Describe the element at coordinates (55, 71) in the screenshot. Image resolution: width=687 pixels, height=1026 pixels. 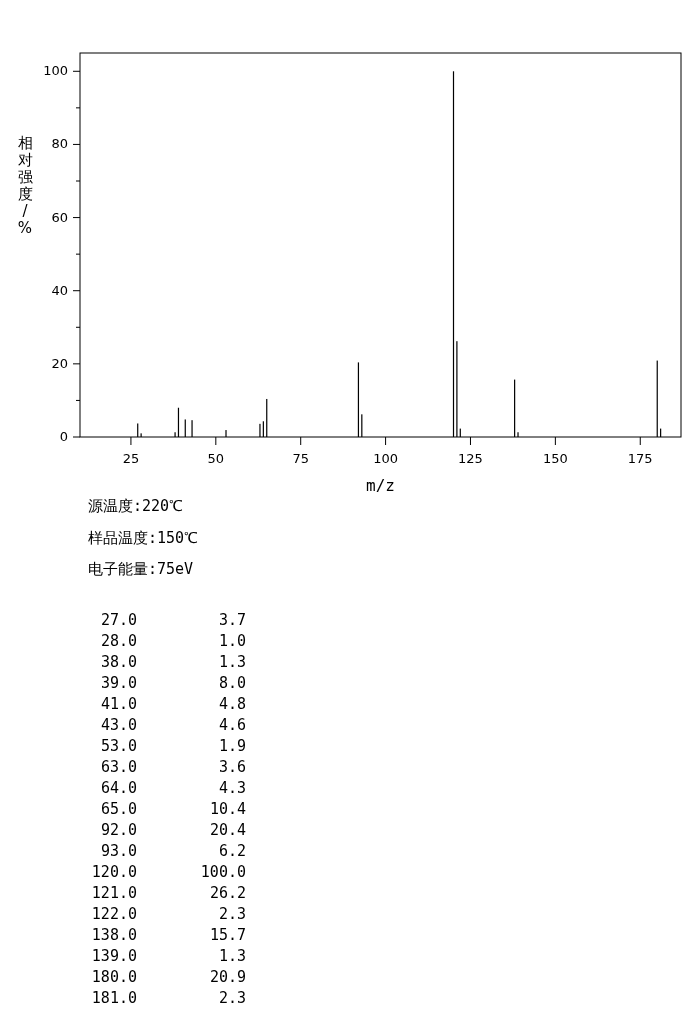
I see `y-tick-label: 100` at that location.